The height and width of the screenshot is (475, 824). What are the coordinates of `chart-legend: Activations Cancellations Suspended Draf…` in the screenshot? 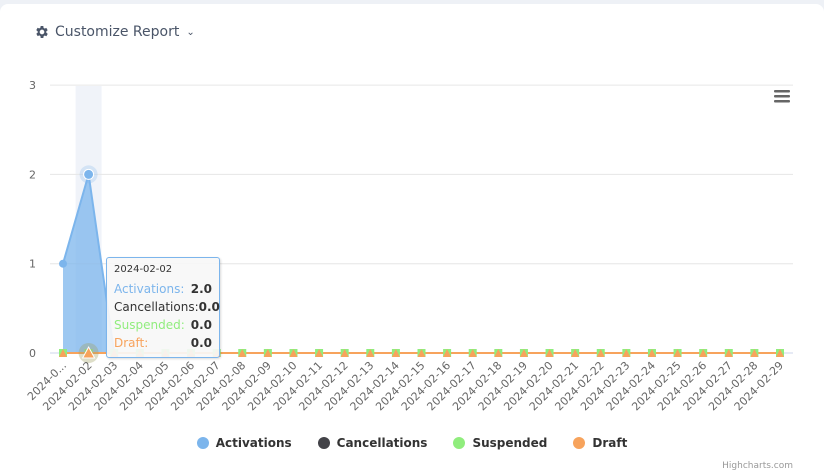 It's located at (412, 443).